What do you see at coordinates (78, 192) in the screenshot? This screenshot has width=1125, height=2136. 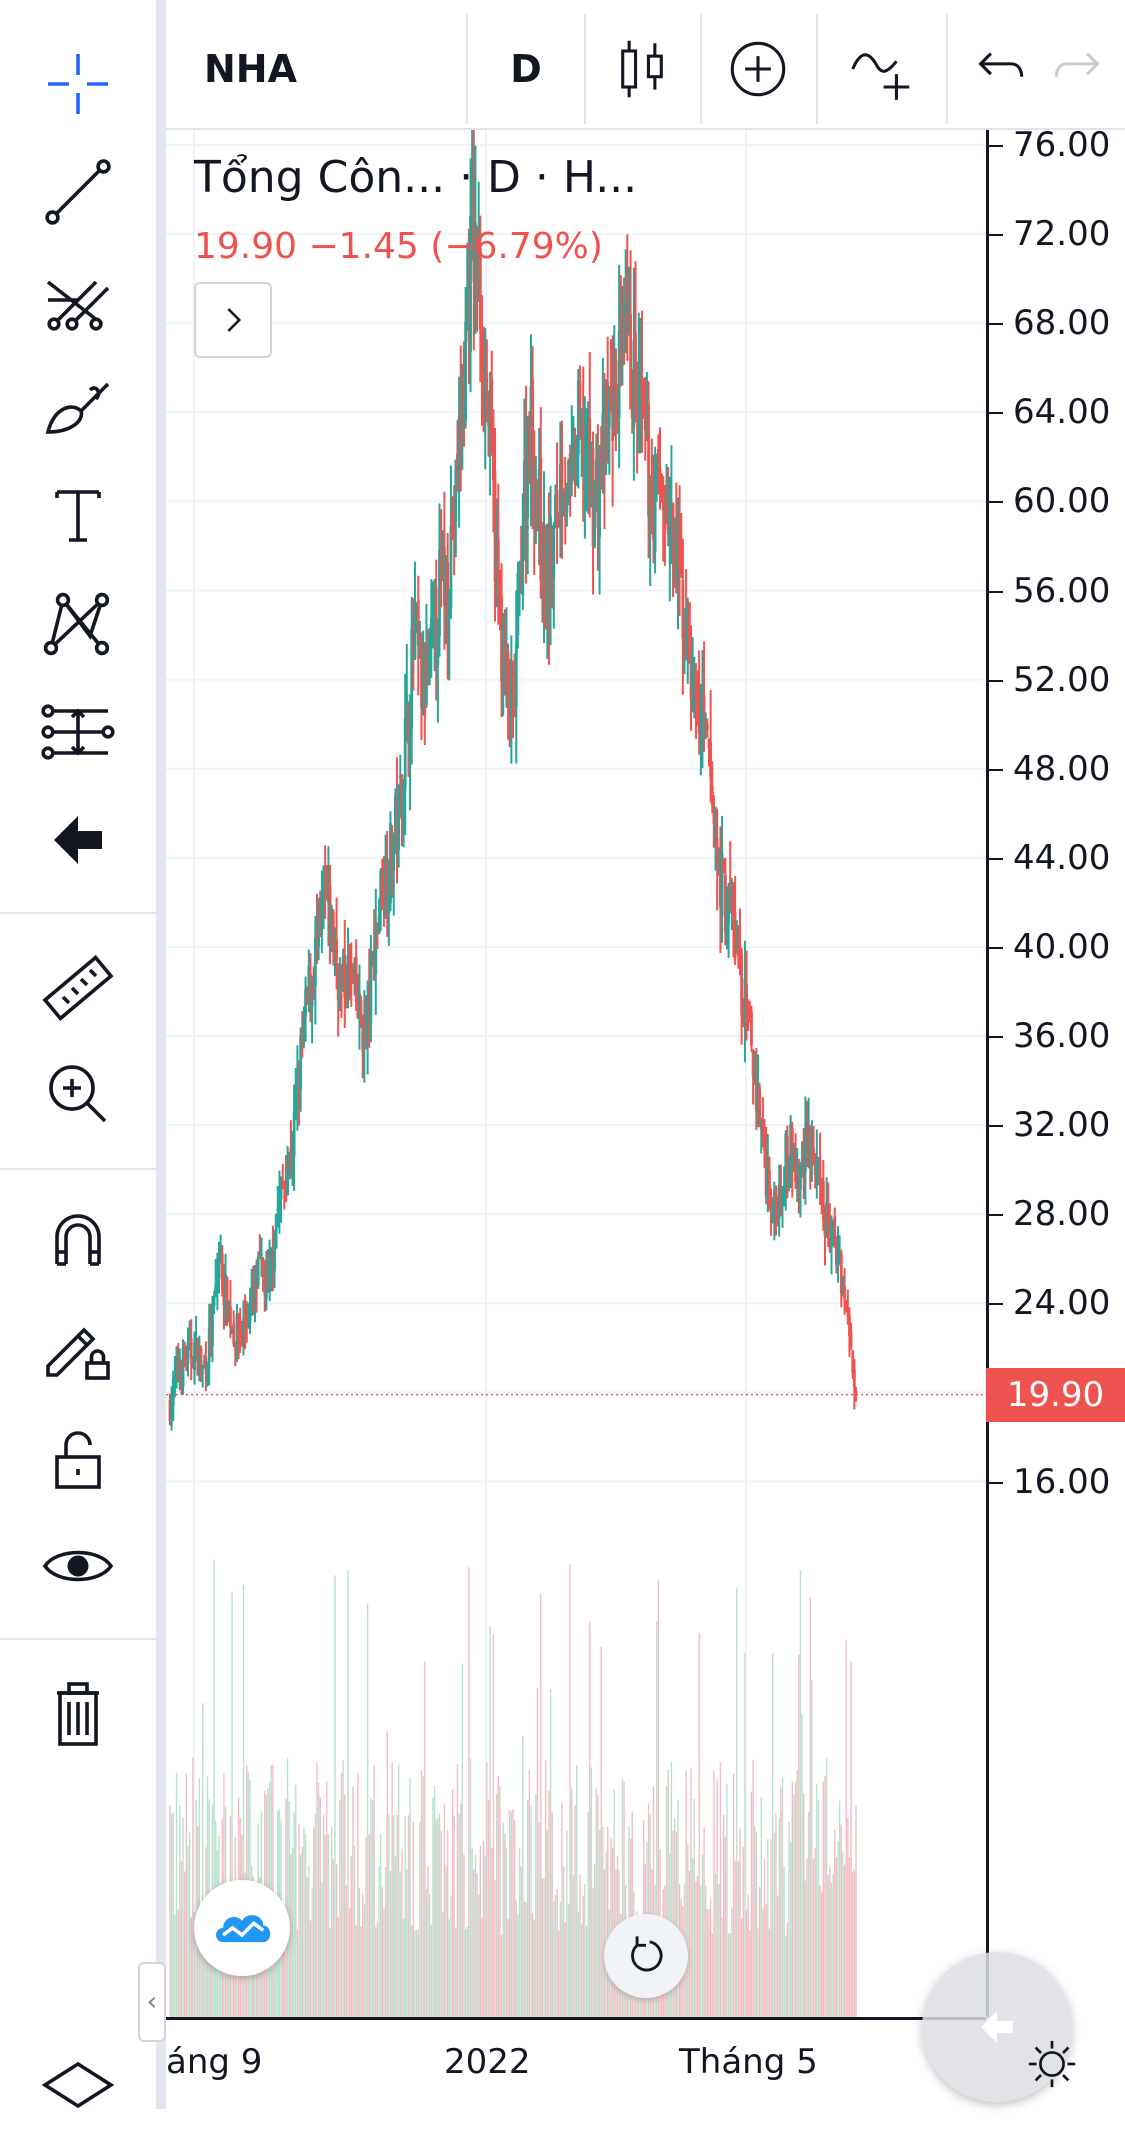 I see `trend-line-icon` at bounding box center [78, 192].